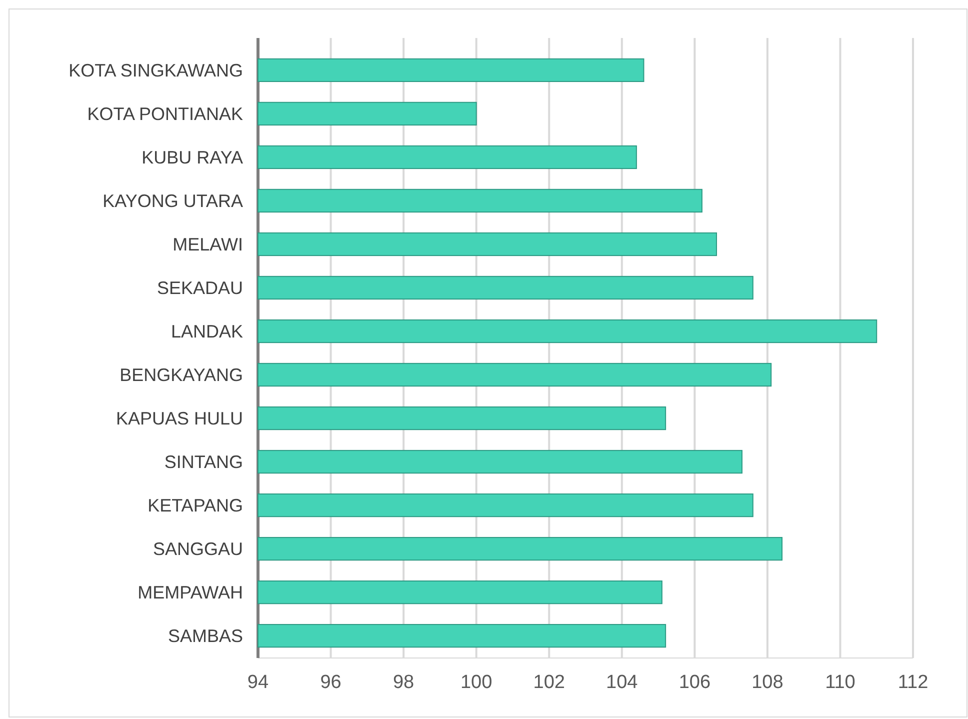 This screenshot has width=968, height=719. I want to click on y-tick-label: KUBU RAYA, so click(192, 158).